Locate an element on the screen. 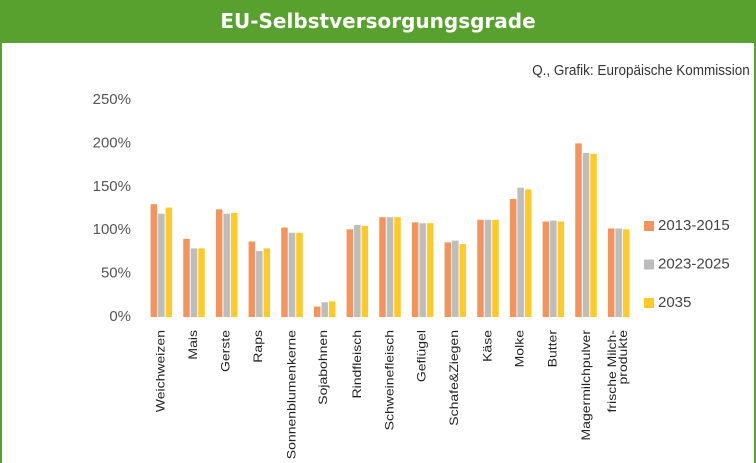  x-tick-label: Geflügel is located at coordinates (421, 356).